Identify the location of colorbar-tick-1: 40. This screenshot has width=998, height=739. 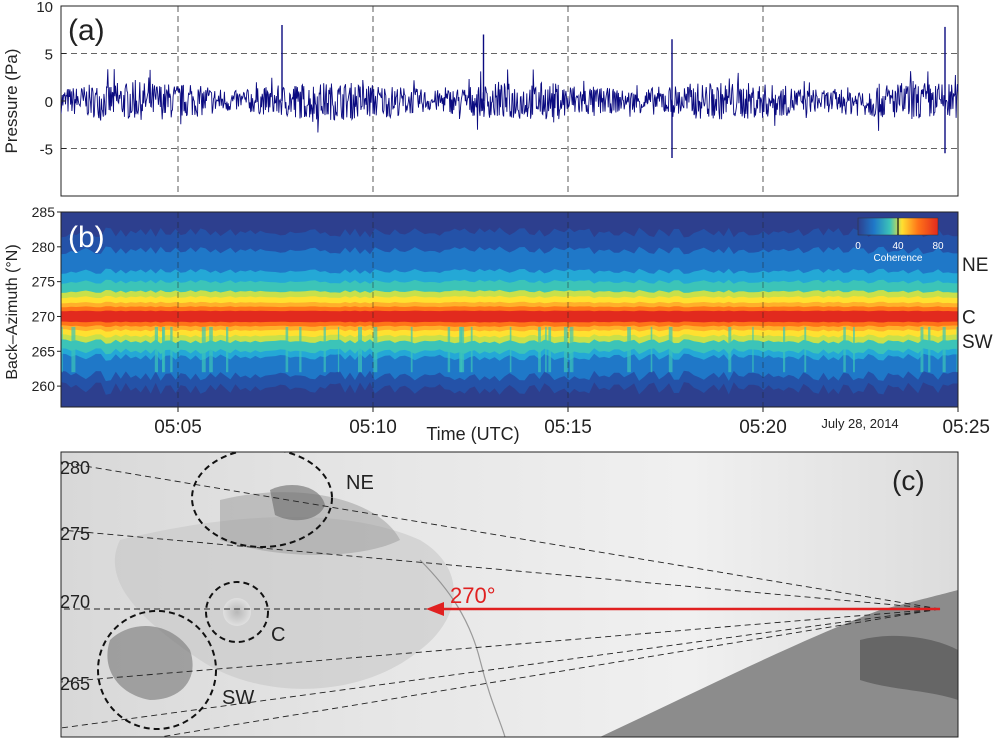
(898, 246).